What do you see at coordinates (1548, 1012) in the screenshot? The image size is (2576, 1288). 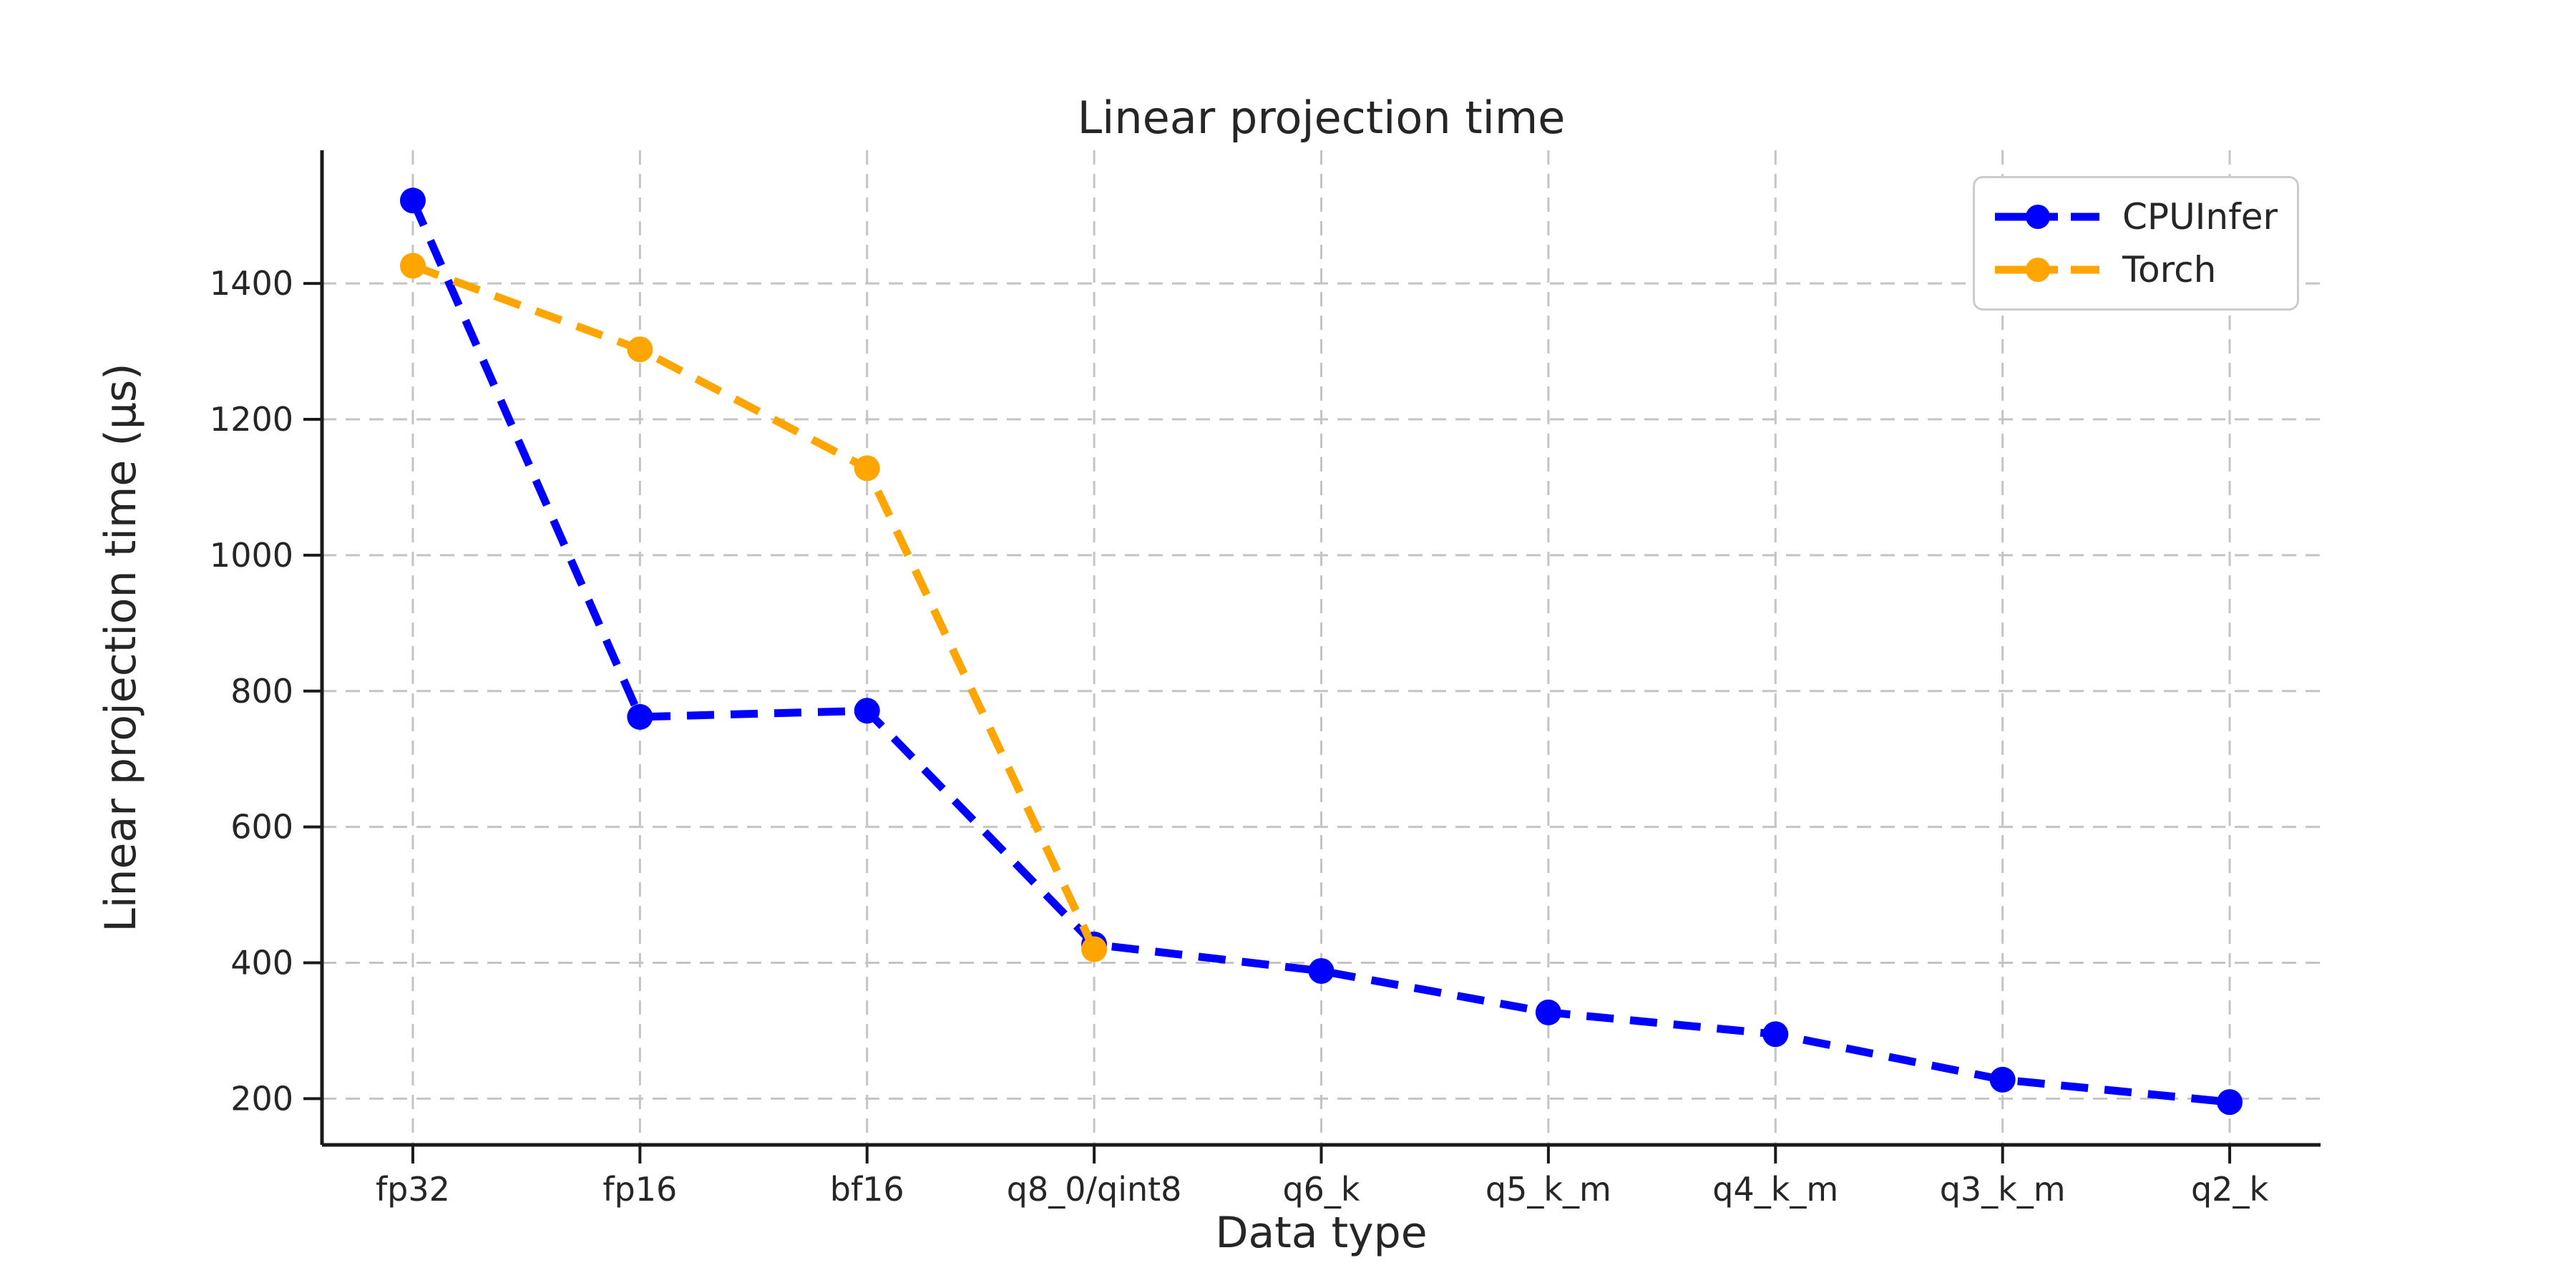 I see `cpuinfer-marker-q5_k_m` at bounding box center [1548, 1012].